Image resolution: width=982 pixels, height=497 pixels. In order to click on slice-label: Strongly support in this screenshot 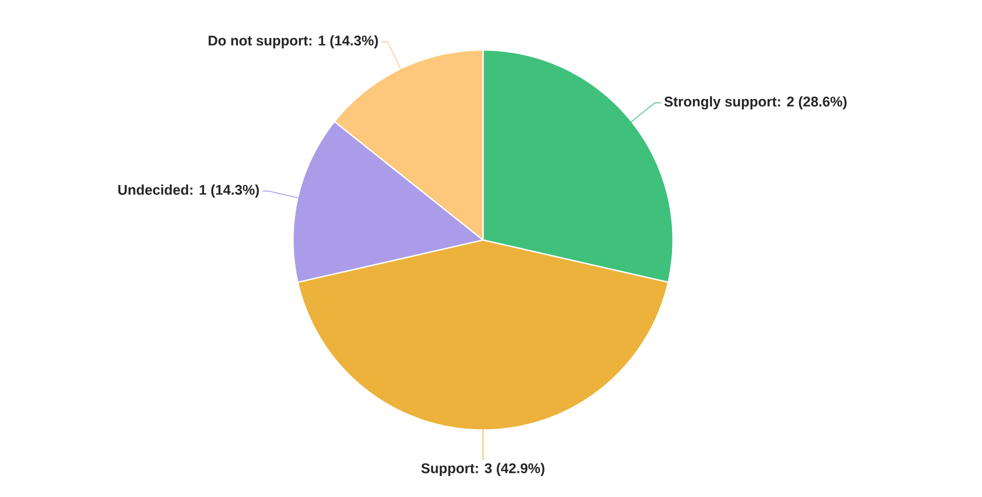, I will do `click(720, 103)`.